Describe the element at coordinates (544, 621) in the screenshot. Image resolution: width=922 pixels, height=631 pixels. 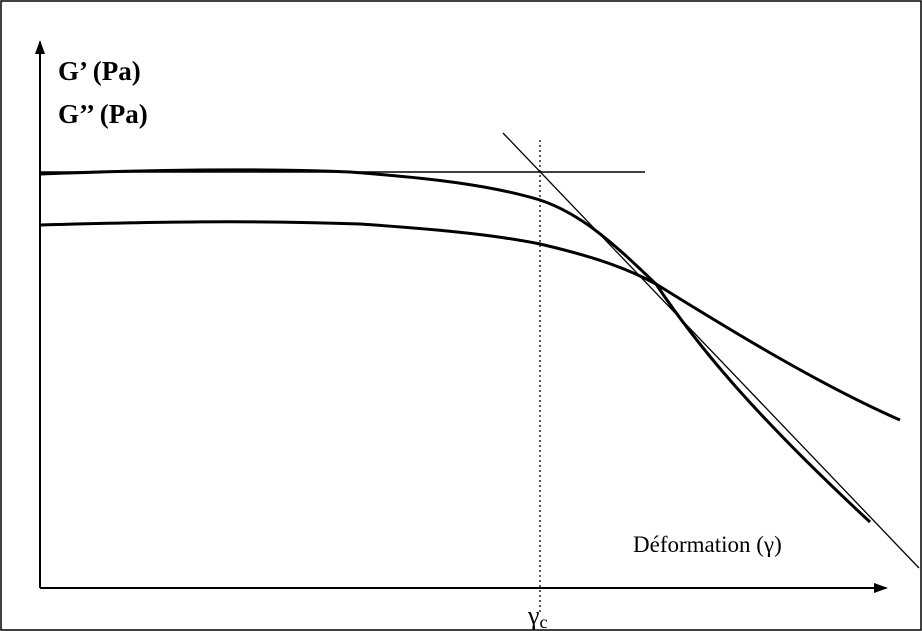
I see `critical-strain-subscript: c` at that location.